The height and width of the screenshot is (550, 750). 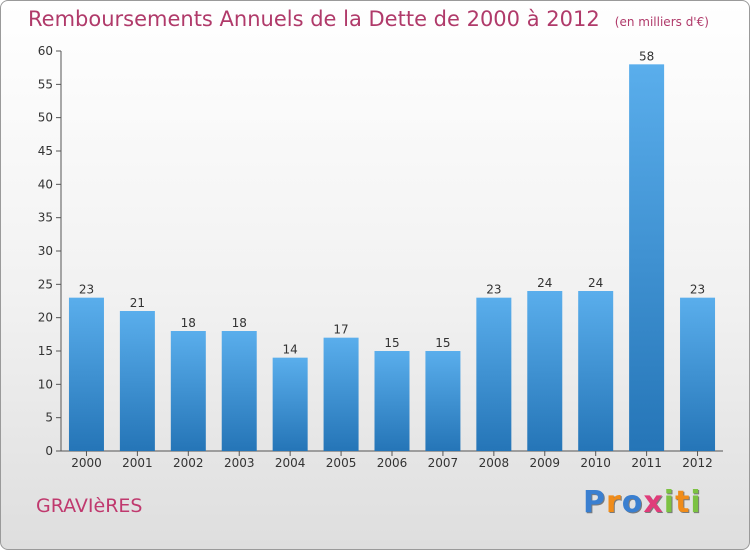 What do you see at coordinates (45, 51) in the screenshot?
I see `y-tick-label: 60` at bounding box center [45, 51].